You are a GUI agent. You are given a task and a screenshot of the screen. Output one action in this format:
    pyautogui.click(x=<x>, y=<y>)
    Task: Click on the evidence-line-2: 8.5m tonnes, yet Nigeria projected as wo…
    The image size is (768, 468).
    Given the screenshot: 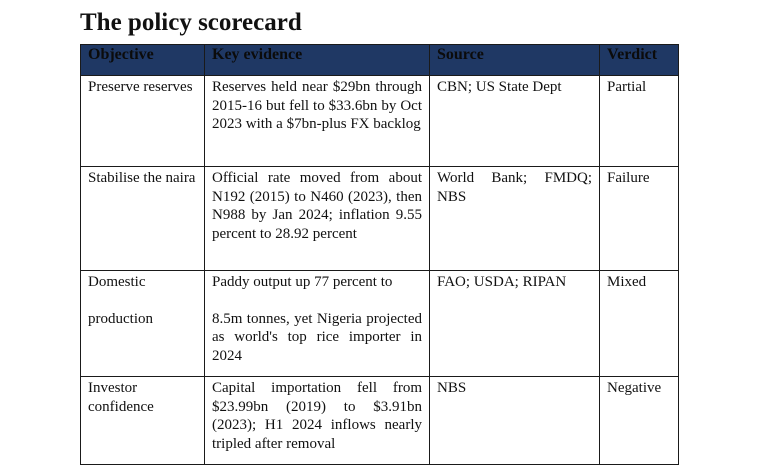 What is the action you would take?
    pyautogui.click(x=317, y=337)
    